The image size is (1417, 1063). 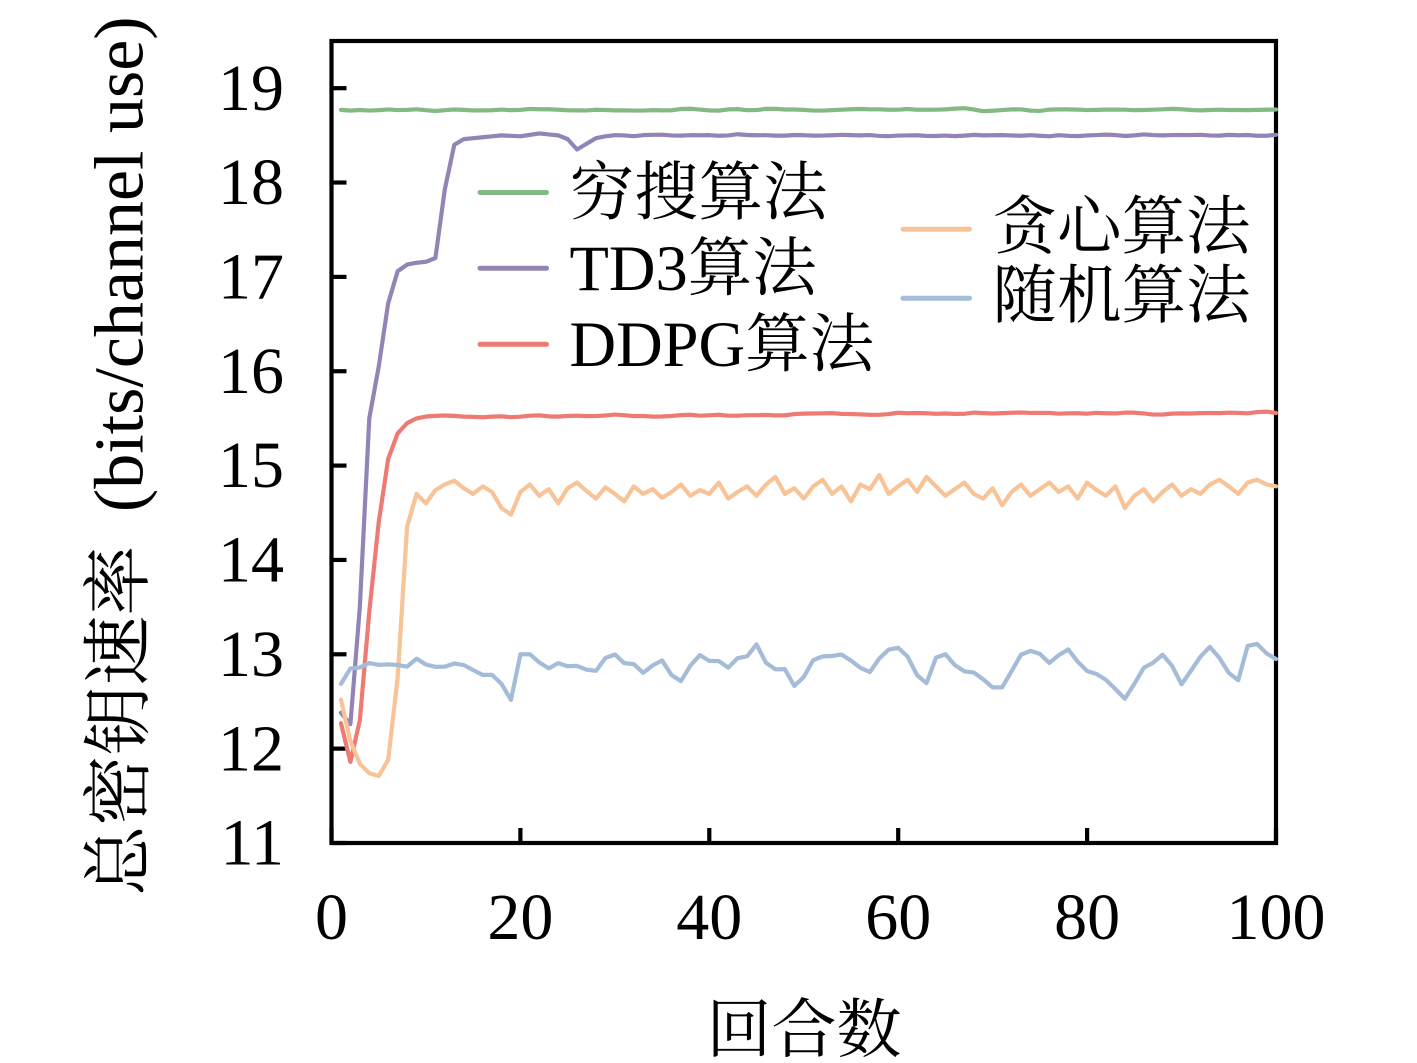 I want to click on y-tick-labels: 11 12 13 14 15 16 17 18 19, so click(x=251, y=466).